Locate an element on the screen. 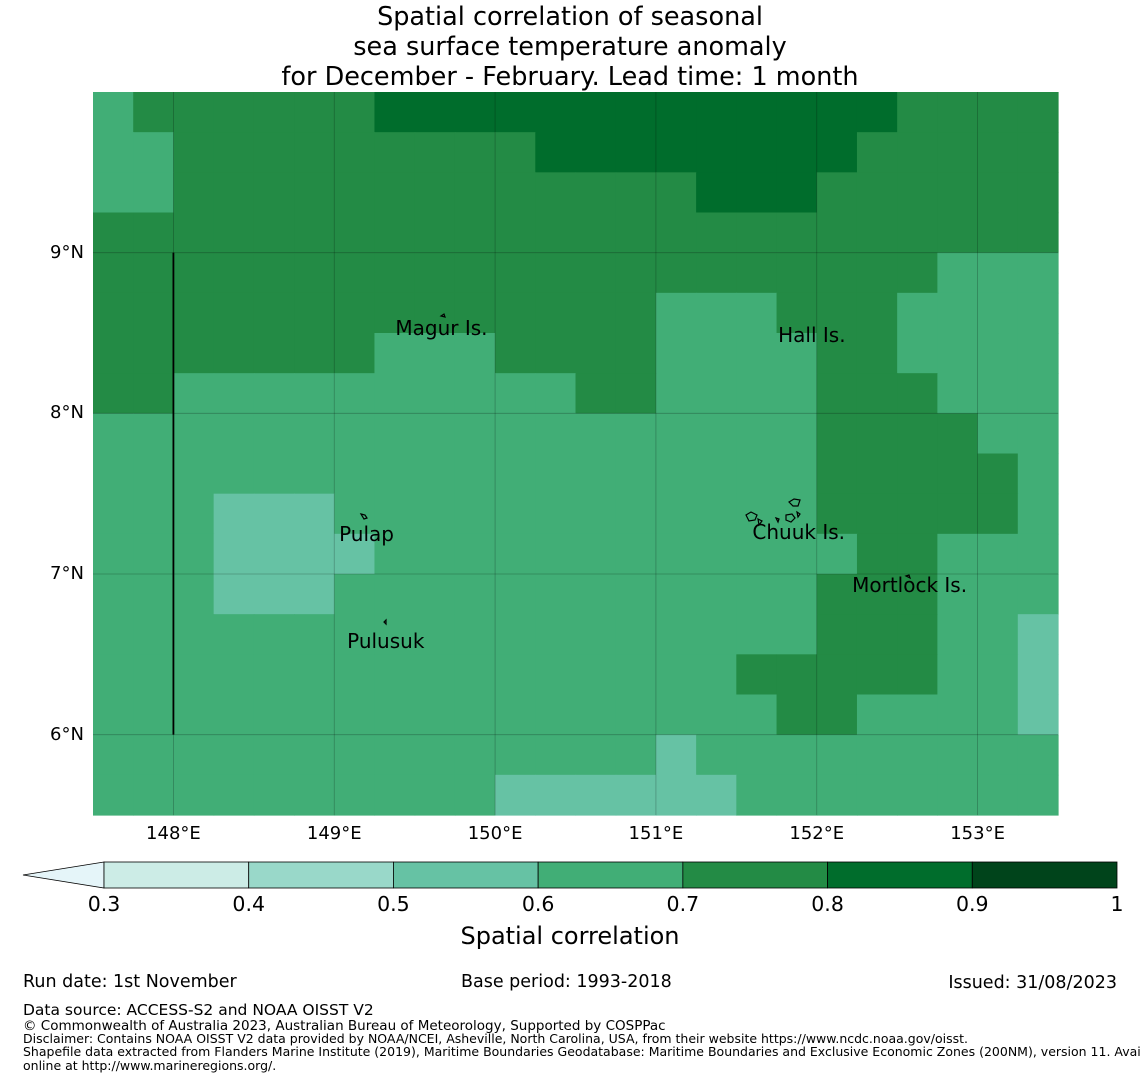 This screenshot has width=1140, height=1080. longitude-label: 148°E is located at coordinates (173, 833).